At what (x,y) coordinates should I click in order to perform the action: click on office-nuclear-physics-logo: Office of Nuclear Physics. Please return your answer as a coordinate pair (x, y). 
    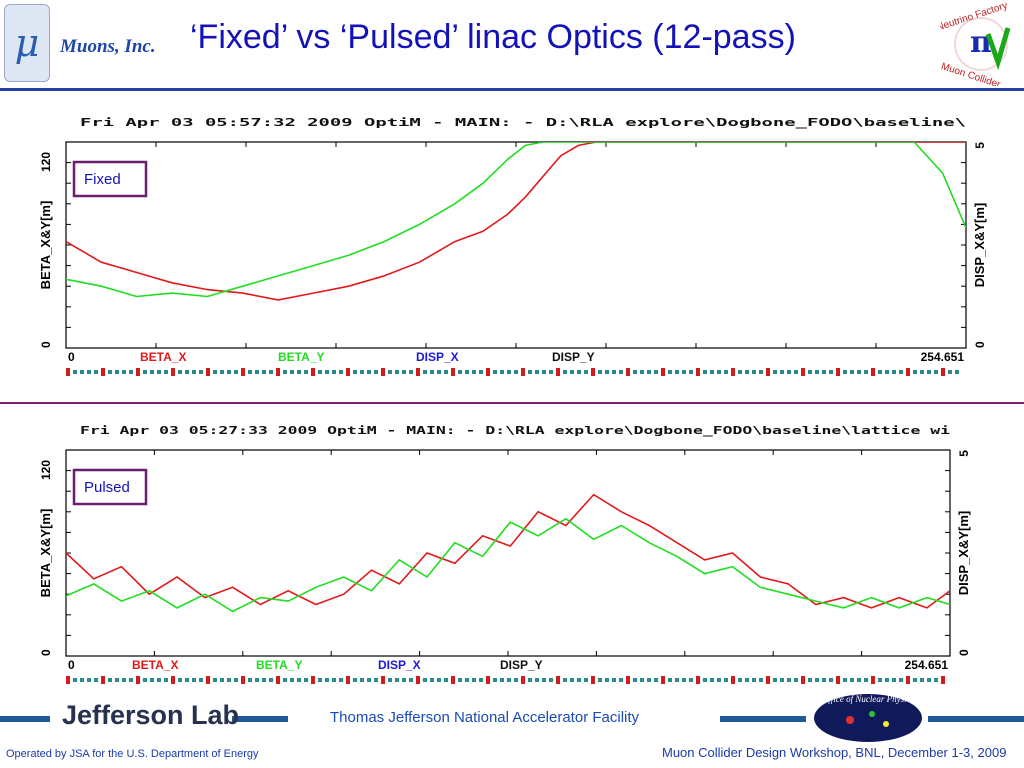
    Looking at the image, I should click on (868, 718).